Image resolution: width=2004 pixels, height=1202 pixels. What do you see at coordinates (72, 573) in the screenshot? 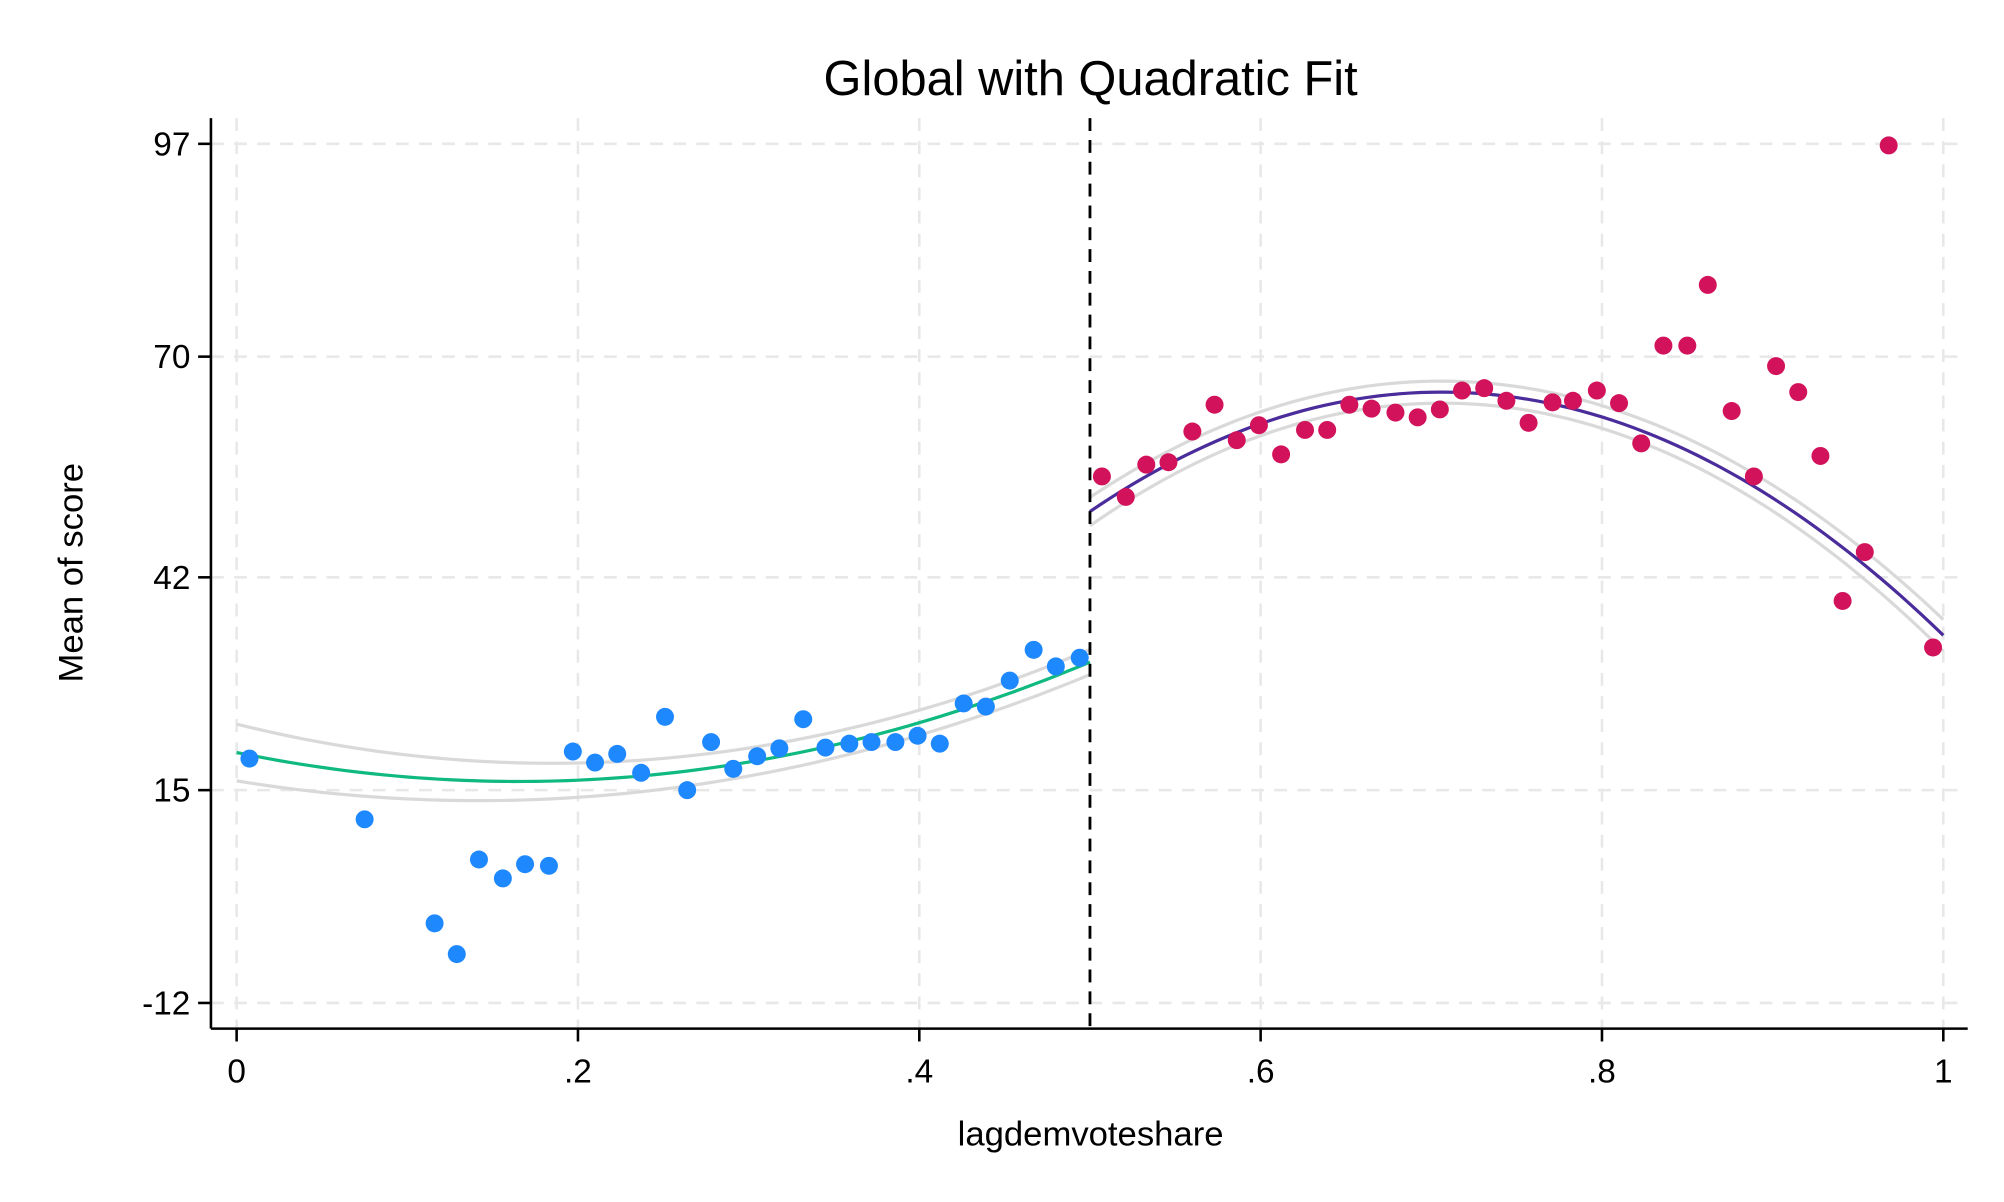
I see `y-axis-label: Mean of score` at bounding box center [72, 573].